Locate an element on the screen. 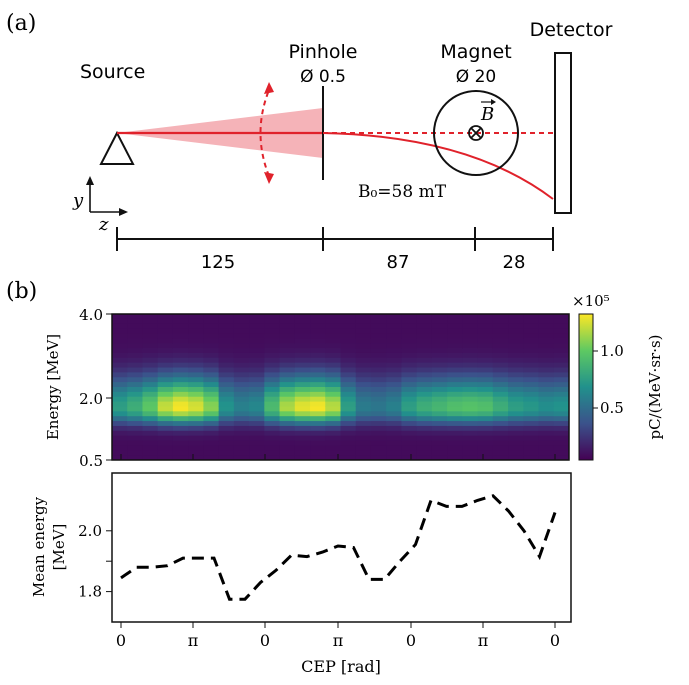 This screenshot has width=689, height=685. line-plot-ylabel-2: [MeV] is located at coordinates (59, 547).